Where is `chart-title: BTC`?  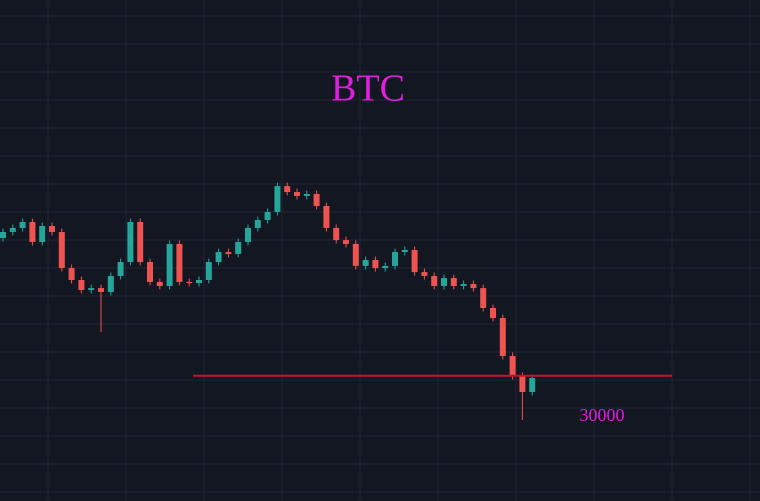 chart-title: BTC is located at coordinates (368, 89).